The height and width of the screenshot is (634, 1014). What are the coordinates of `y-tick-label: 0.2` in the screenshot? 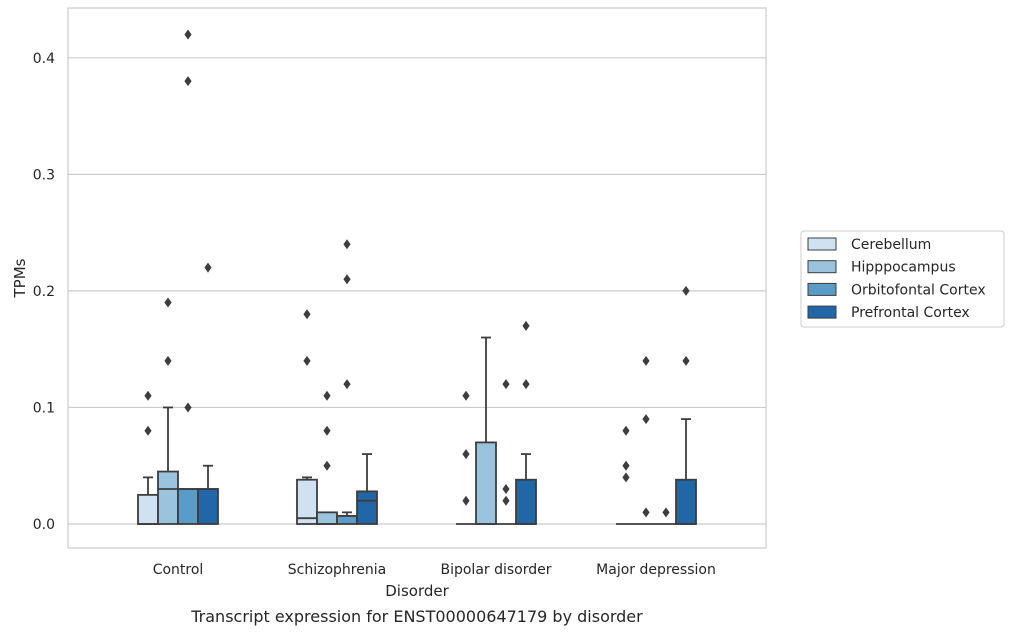 It's located at (44, 292).